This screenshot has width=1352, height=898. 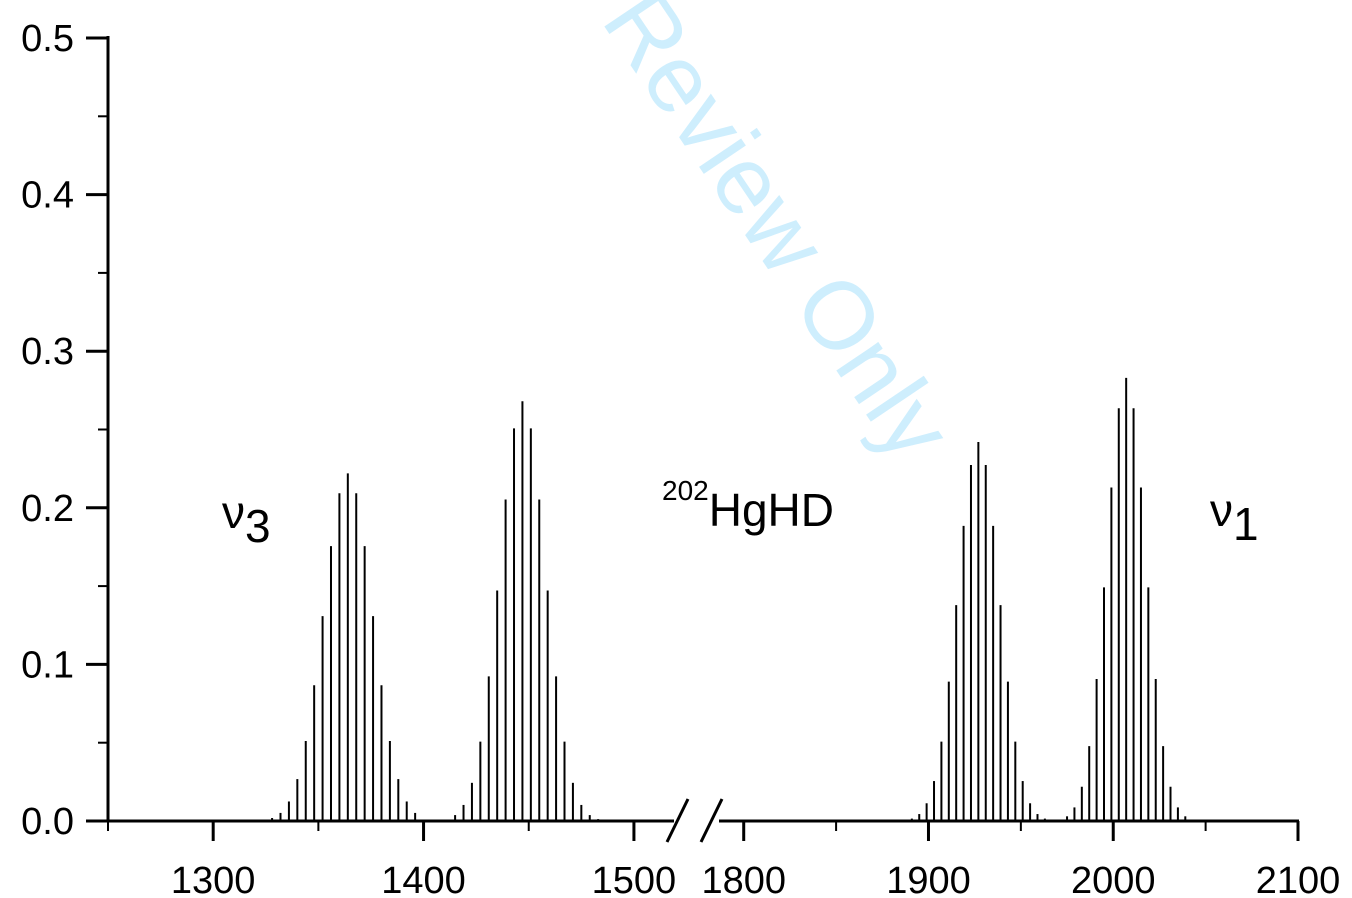 I want to click on y-tick-label: 0.2, so click(x=47, y=509).